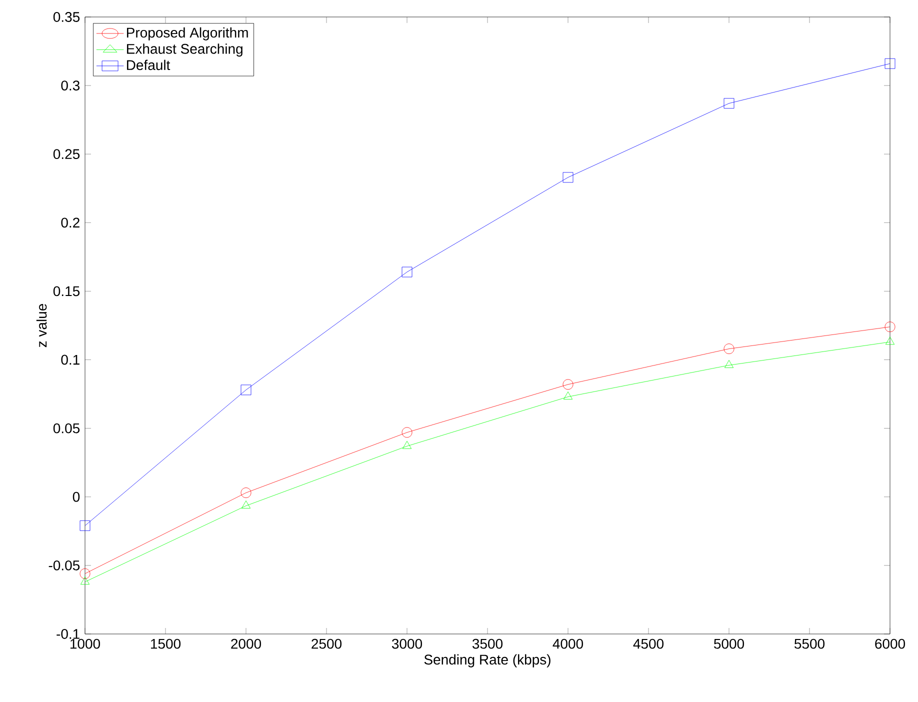 This screenshot has width=918, height=702. I want to click on y-tick-label: -0.05, so click(64, 565).